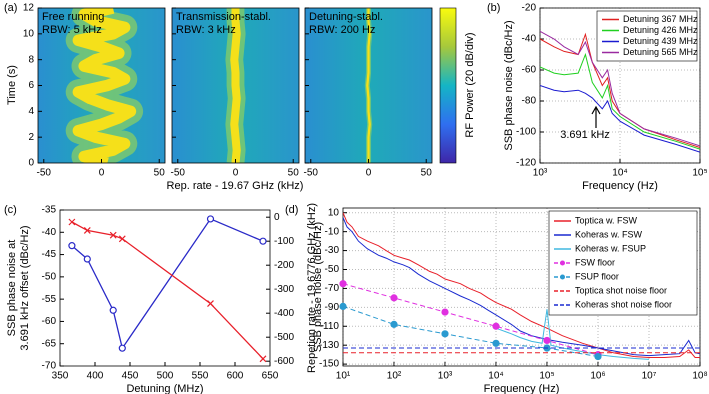 This screenshot has width=709, height=394. What do you see at coordinates (609, 234) in the screenshot?
I see `legend-label: Koheras w. FSW` at bounding box center [609, 234].